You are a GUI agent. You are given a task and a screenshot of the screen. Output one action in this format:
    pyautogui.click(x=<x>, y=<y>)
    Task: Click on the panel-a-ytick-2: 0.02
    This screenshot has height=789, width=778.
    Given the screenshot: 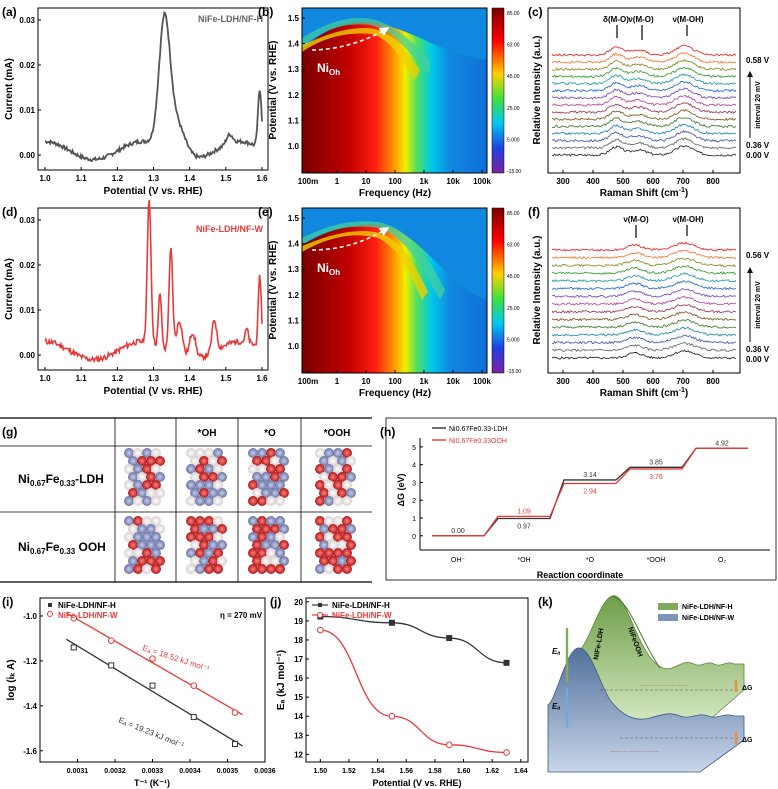 What is the action you would take?
    pyautogui.click(x=27, y=65)
    